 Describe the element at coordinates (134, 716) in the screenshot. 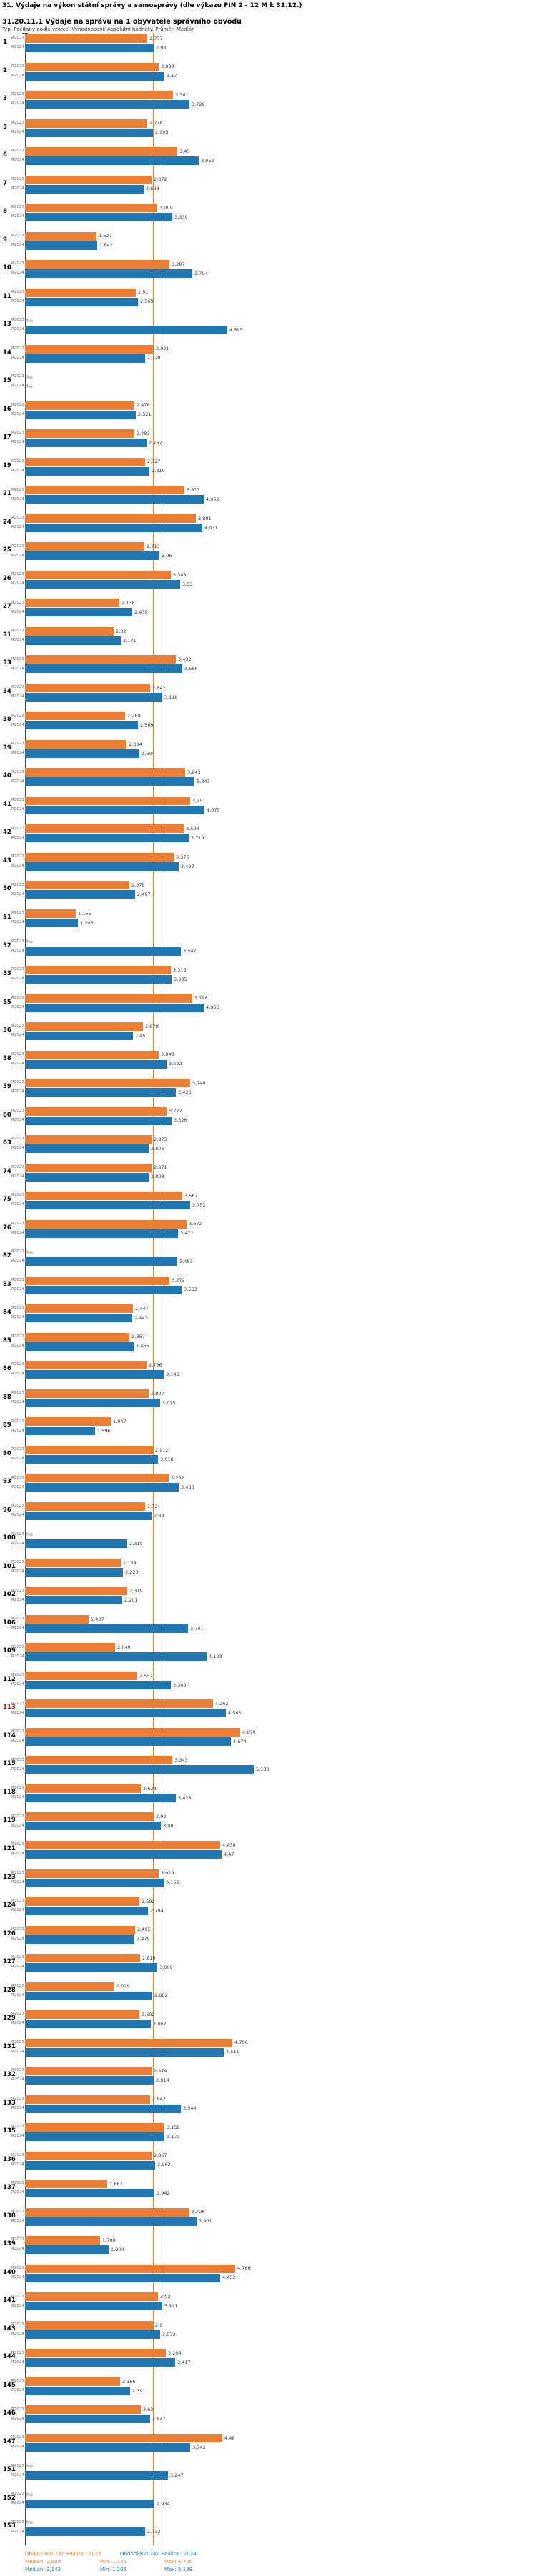

I see `bar-value-label-r2023: 2,269` at that location.